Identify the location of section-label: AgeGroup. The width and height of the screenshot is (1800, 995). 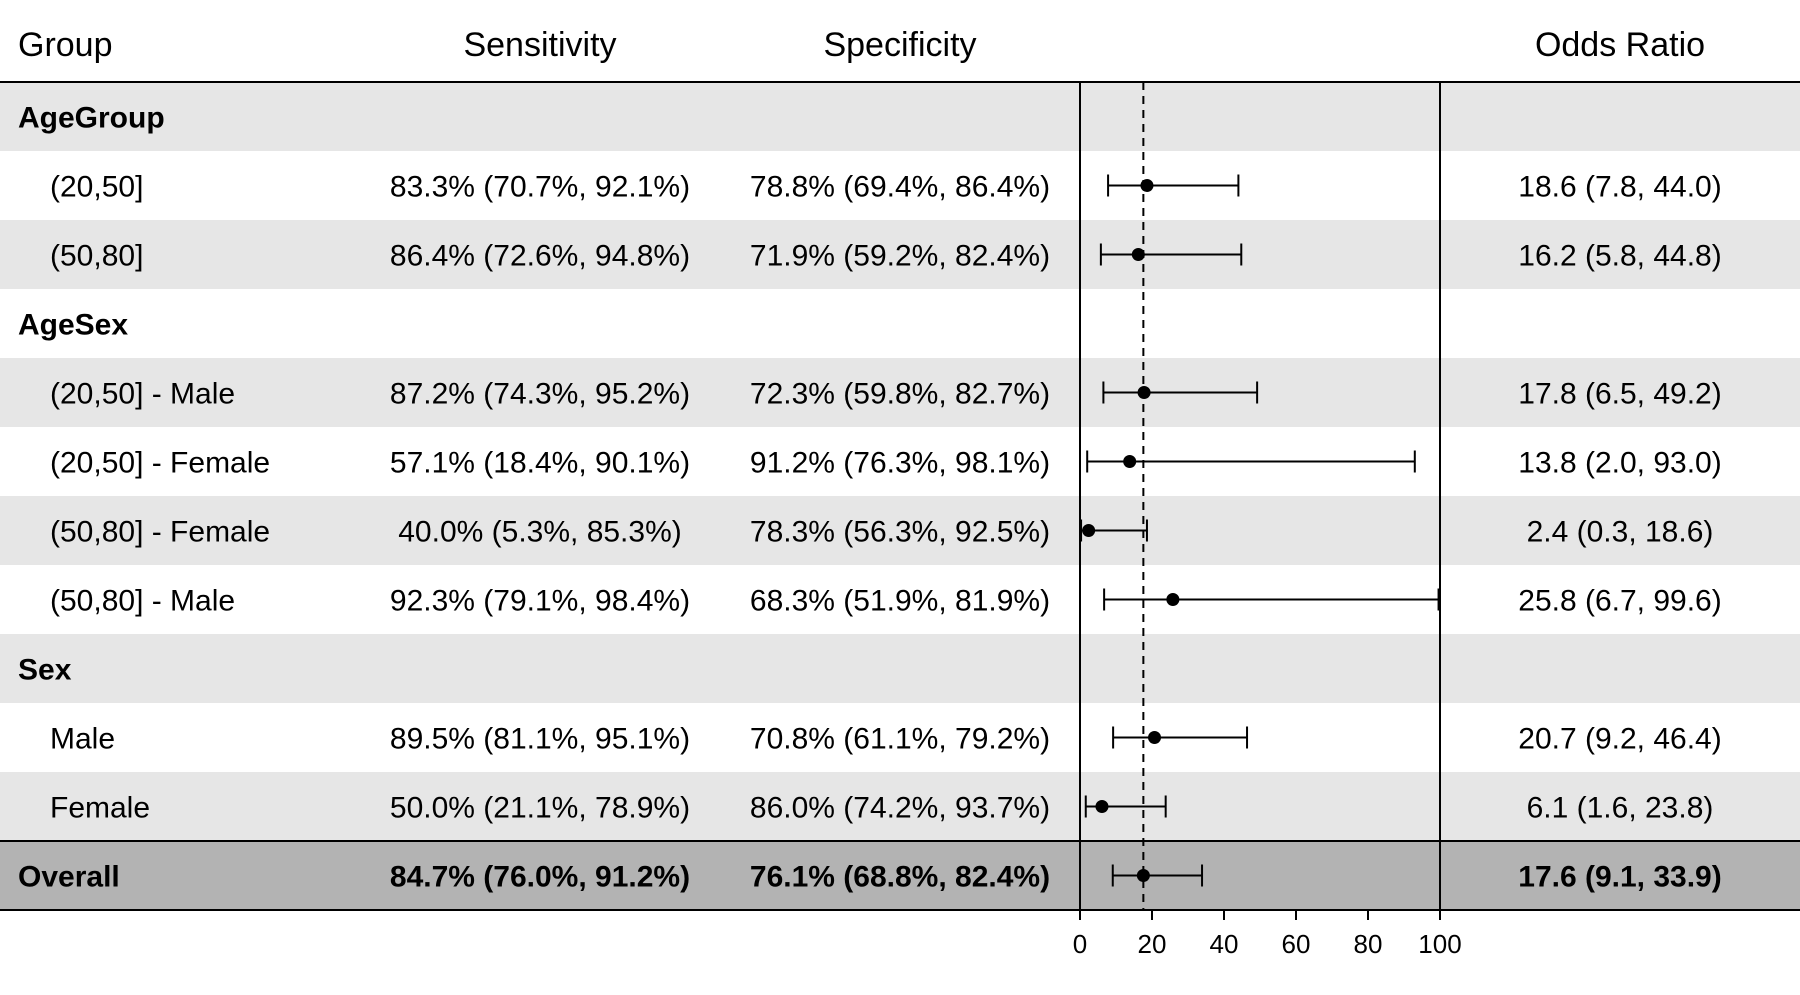
(91, 118).